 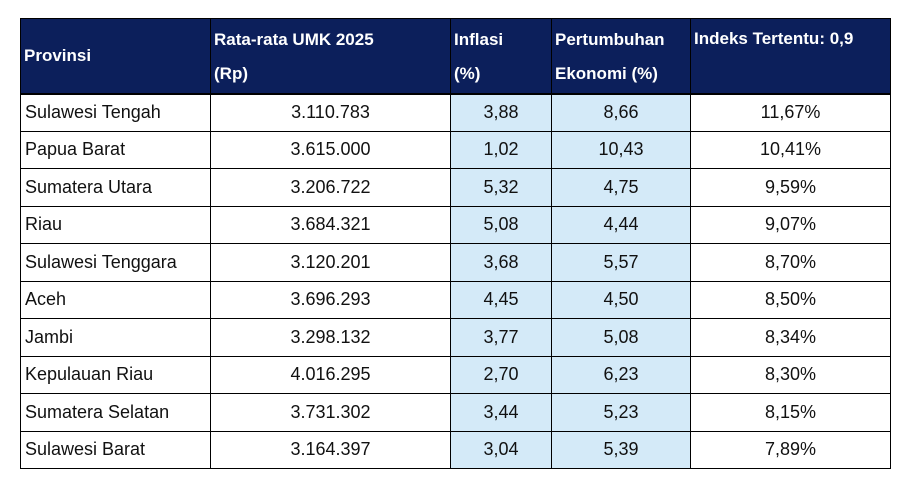 What do you see at coordinates (790, 187) in the screenshot?
I see `cell-indeks: 9,59%` at bounding box center [790, 187].